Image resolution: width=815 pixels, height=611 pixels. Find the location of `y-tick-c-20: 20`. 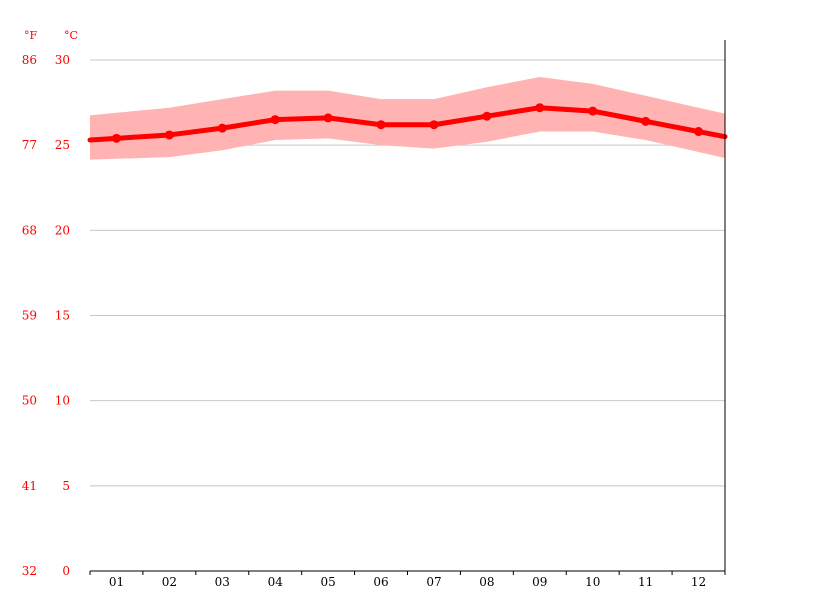

y-tick-c-20: 20 is located at coordinates (62, 230).